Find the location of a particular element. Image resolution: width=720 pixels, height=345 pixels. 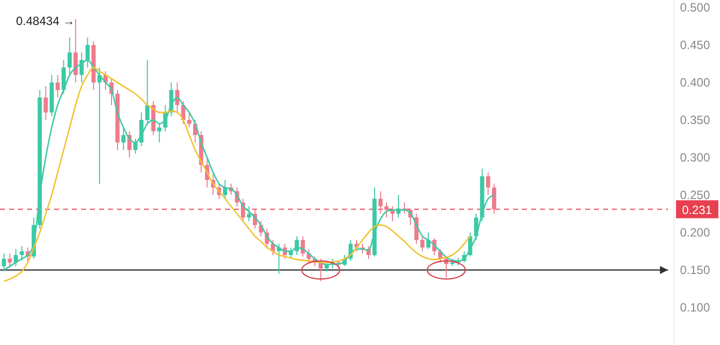

y-tick-label: 0.100 is located at coordinates (695, 307).